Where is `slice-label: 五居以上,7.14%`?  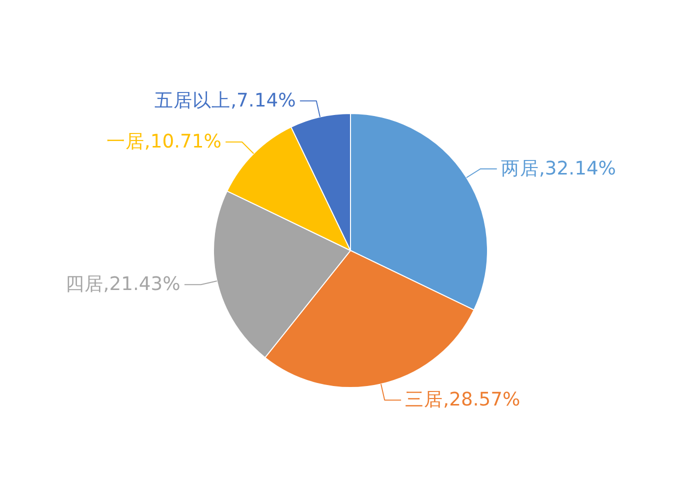 slice-label: 五居以上,7.14% is located at coordinates (225, 101).